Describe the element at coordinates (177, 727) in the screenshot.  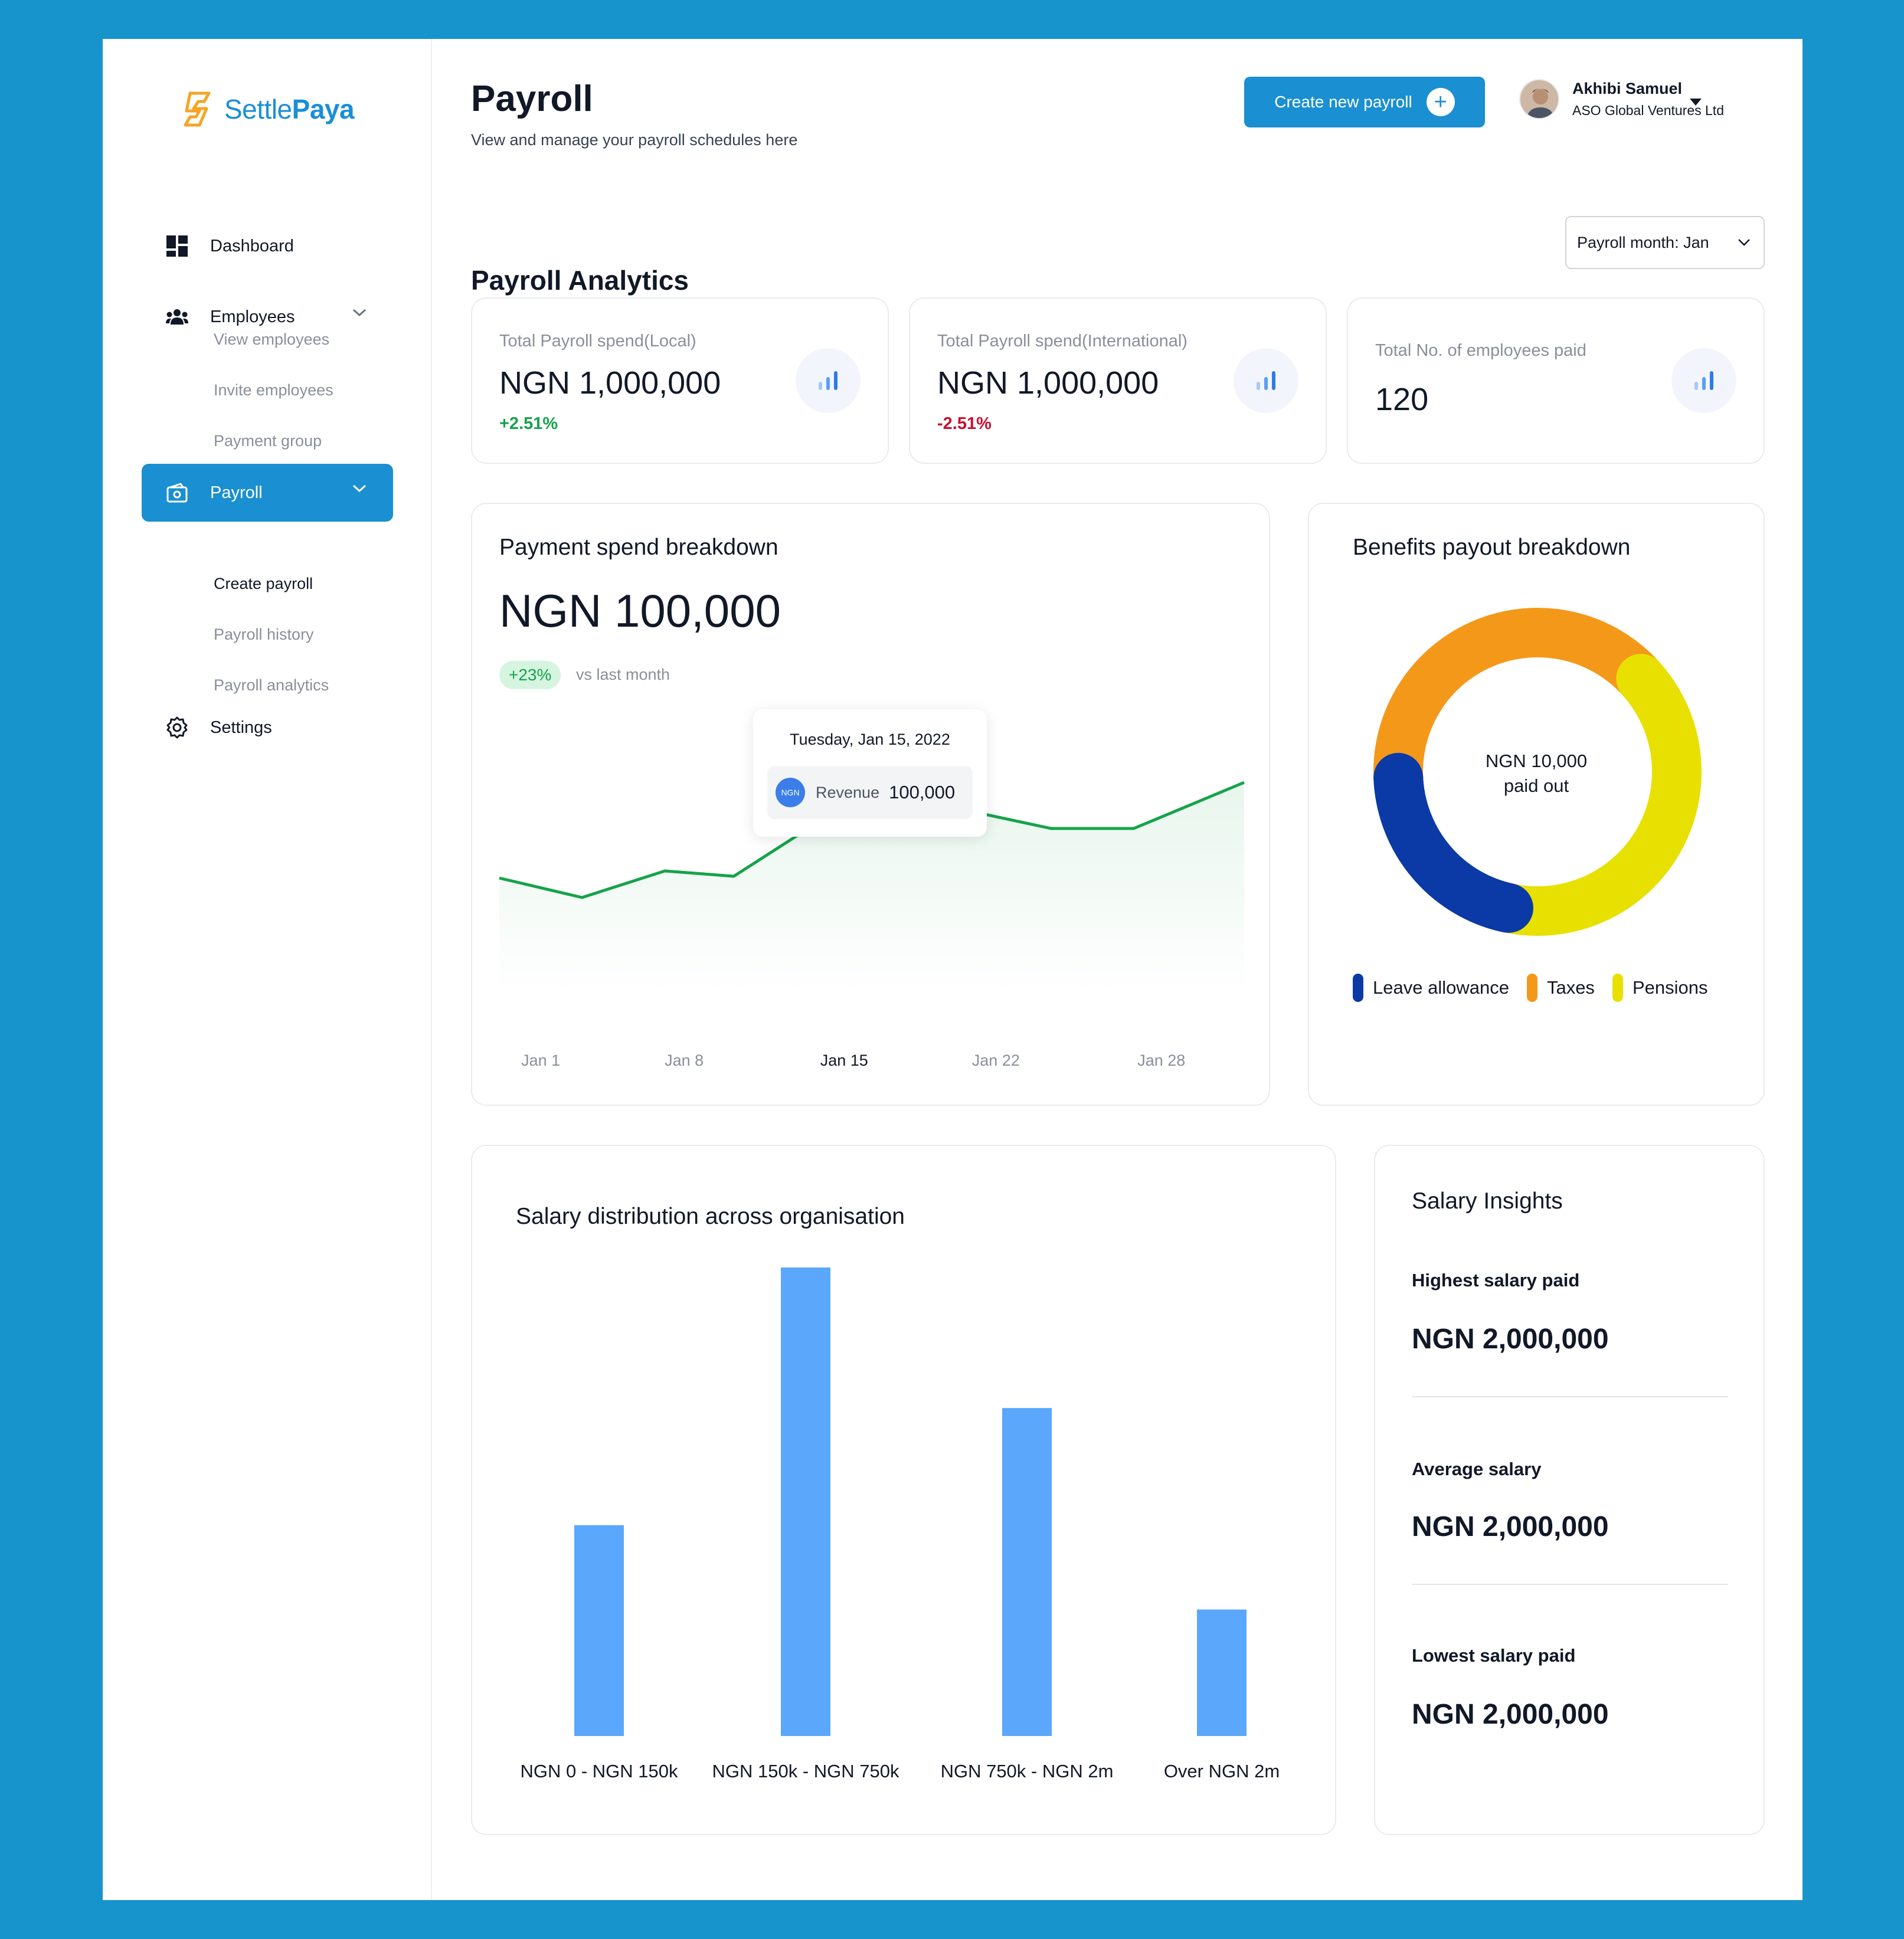
I see `gear-icon` at that location.